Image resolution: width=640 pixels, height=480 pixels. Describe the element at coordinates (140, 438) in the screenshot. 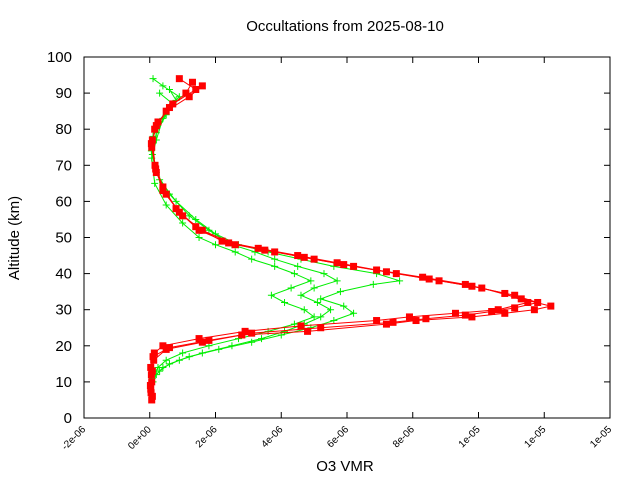

I see `x-tick-label: 0e+00` at that location.